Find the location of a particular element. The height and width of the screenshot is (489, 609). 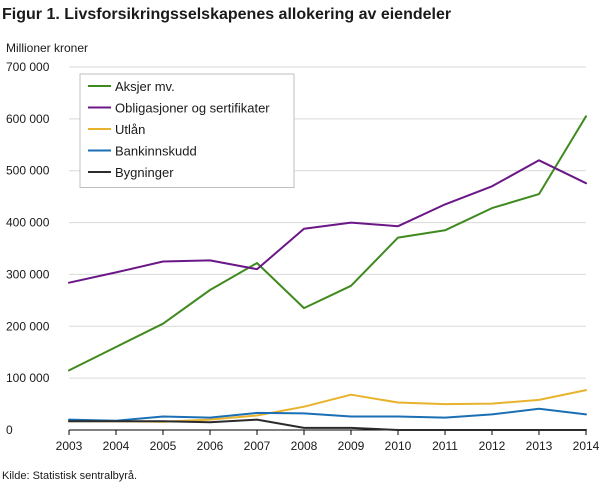

x-tick-label: 2013 is located at coordinates (539, 446).